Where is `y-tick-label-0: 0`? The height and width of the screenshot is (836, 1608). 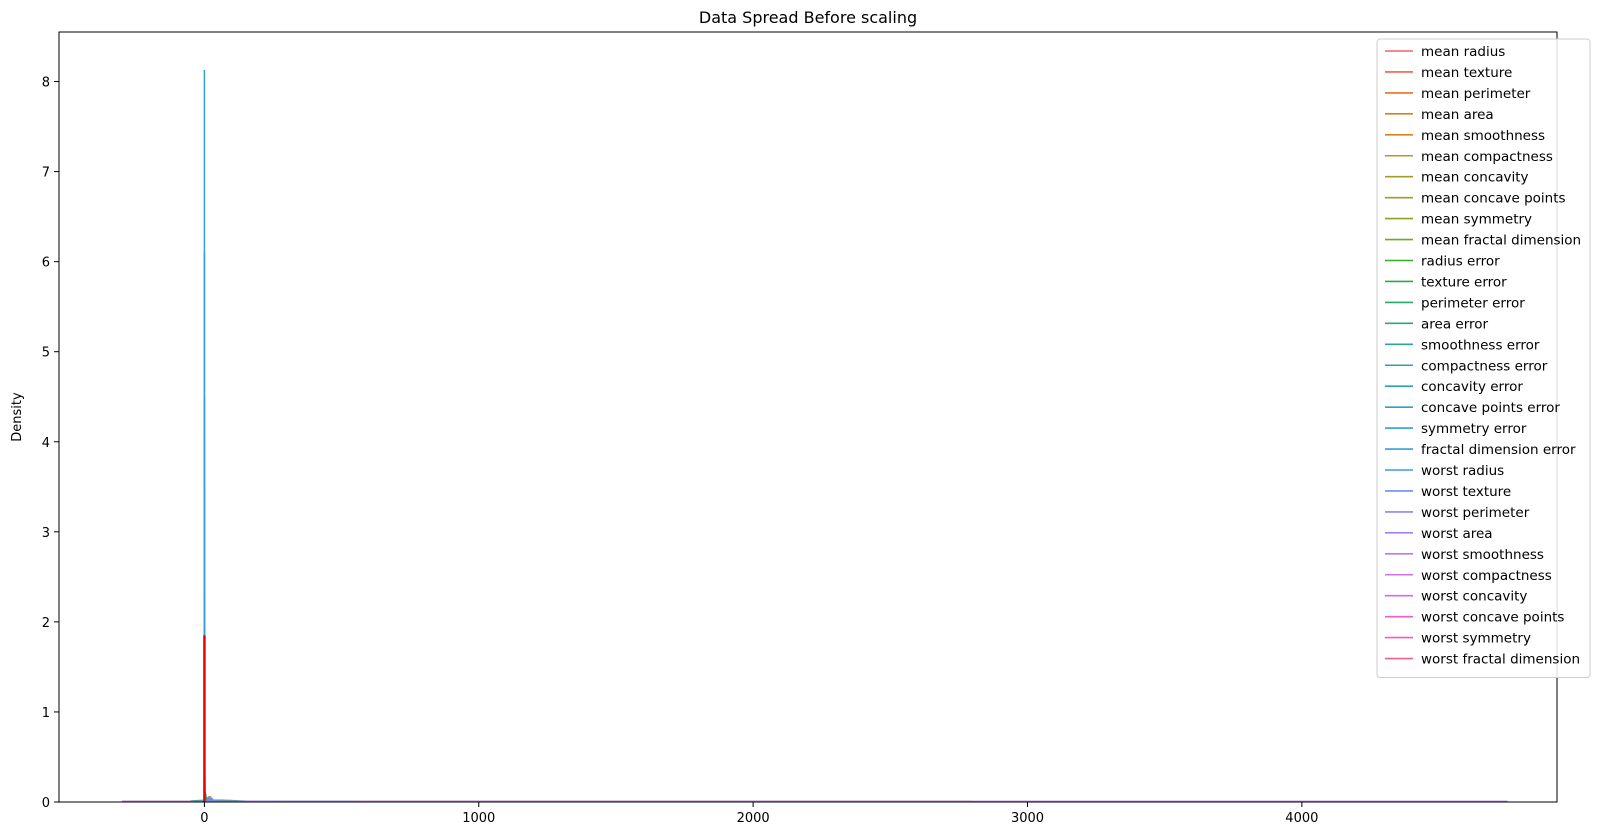 y-tick-label-0: 0 is located at coordinates (46, 803).